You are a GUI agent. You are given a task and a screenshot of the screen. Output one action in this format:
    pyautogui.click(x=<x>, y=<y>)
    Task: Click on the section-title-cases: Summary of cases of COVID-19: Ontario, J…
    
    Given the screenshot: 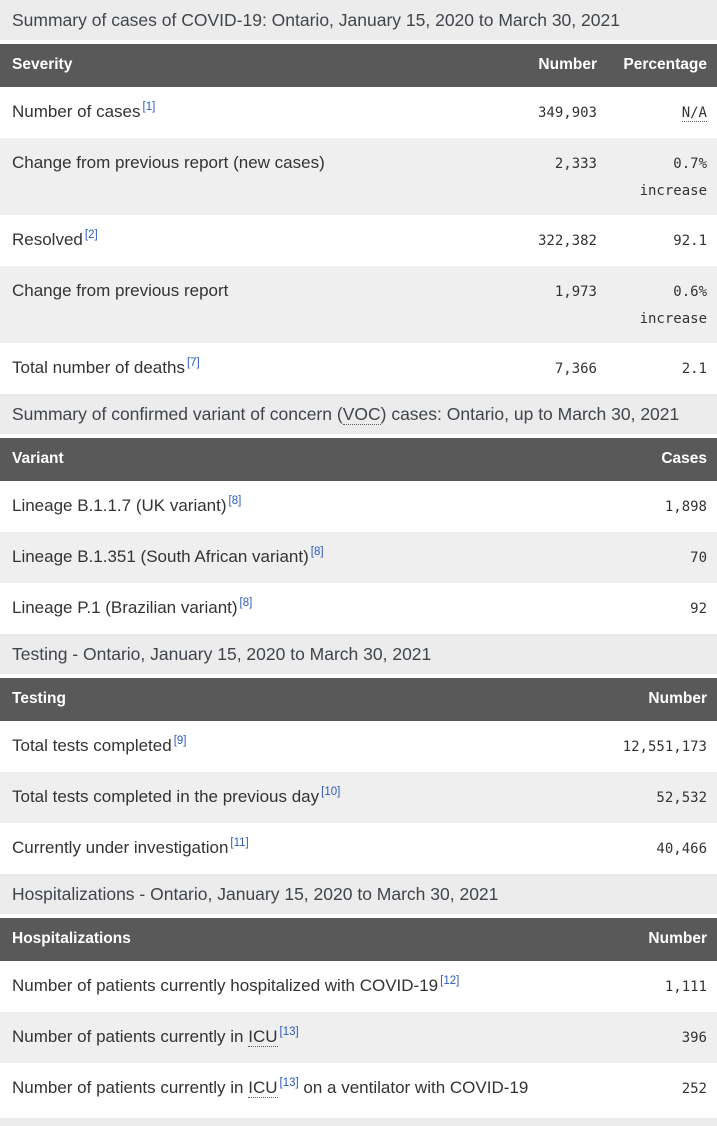 What is the action you would take?
    pyautogui.click(x=358, y=20)
    